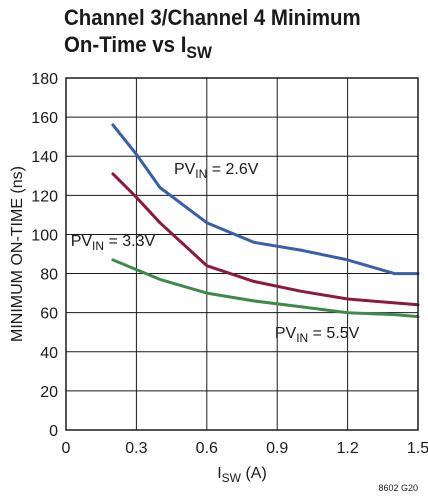 The width and height of the screenshot is (428, 497). I want to click on y-tick-label: 40, so click(49, 353).